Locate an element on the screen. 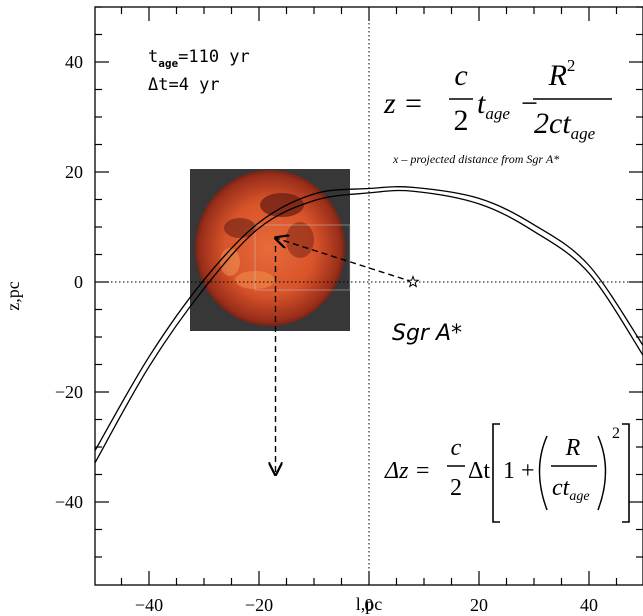 The image size is (643, 616). x-axis-label: l,pc is located at coordinates (369, 604).